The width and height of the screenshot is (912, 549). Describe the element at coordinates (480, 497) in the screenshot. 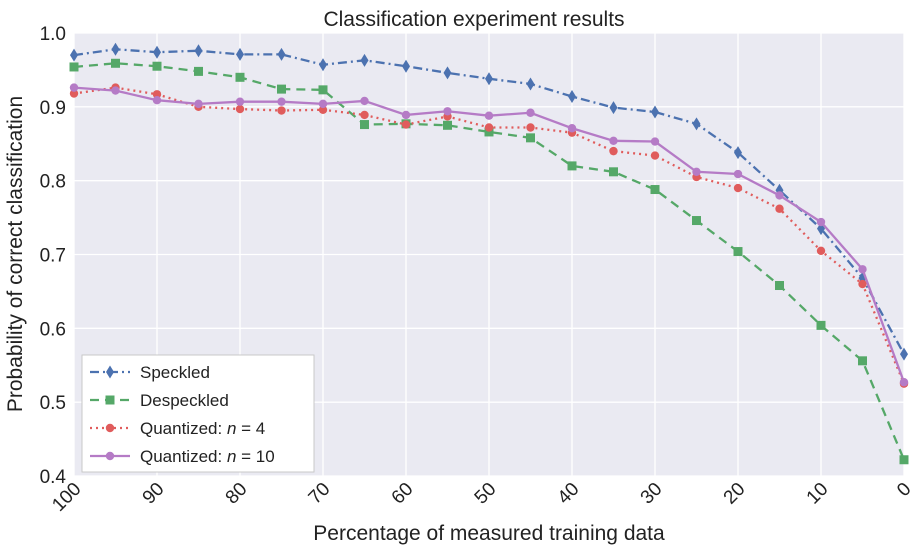

I see `x-tick-labels: 100 90 80 70 60 50 40 30 20 10 0` at that location.